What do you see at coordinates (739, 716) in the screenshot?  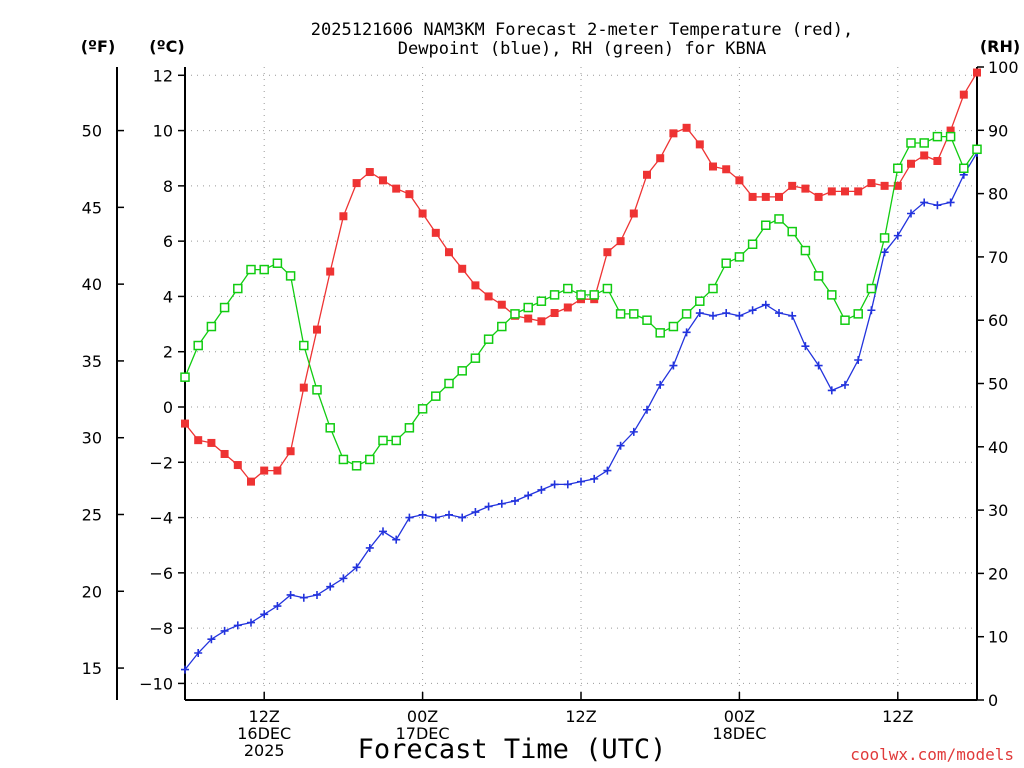 I see `time-tick-label: 00Z` at bounding box center [739, 716].